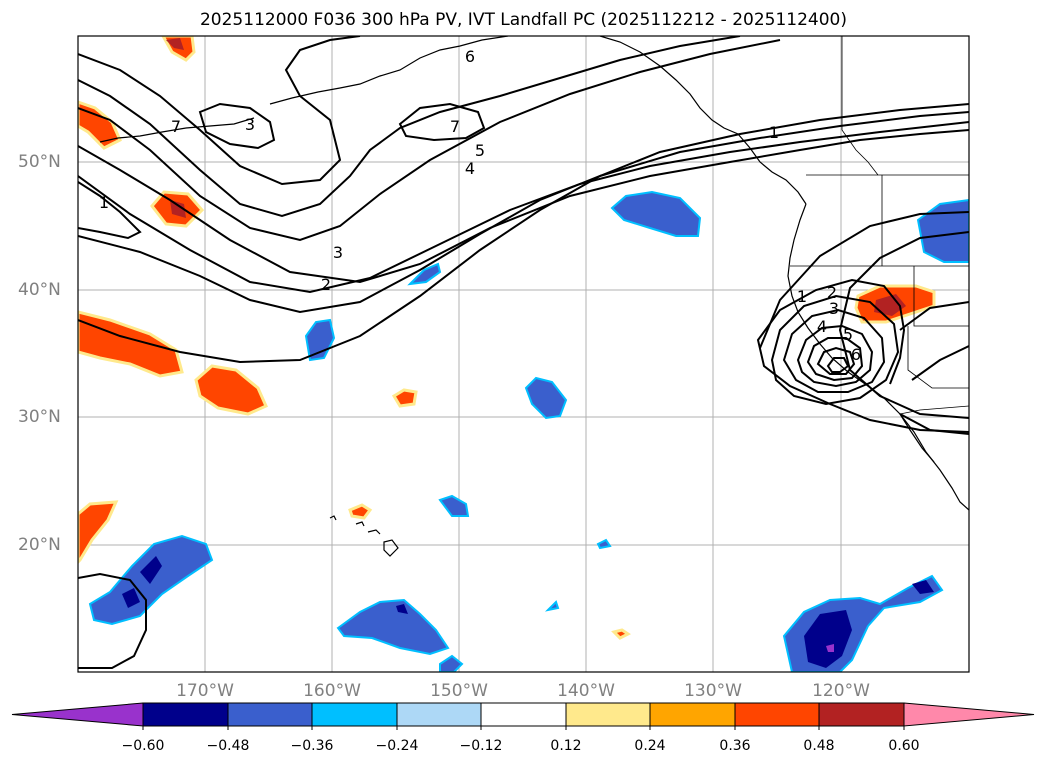  I want to click on us-west-coast, so click(878, 357).